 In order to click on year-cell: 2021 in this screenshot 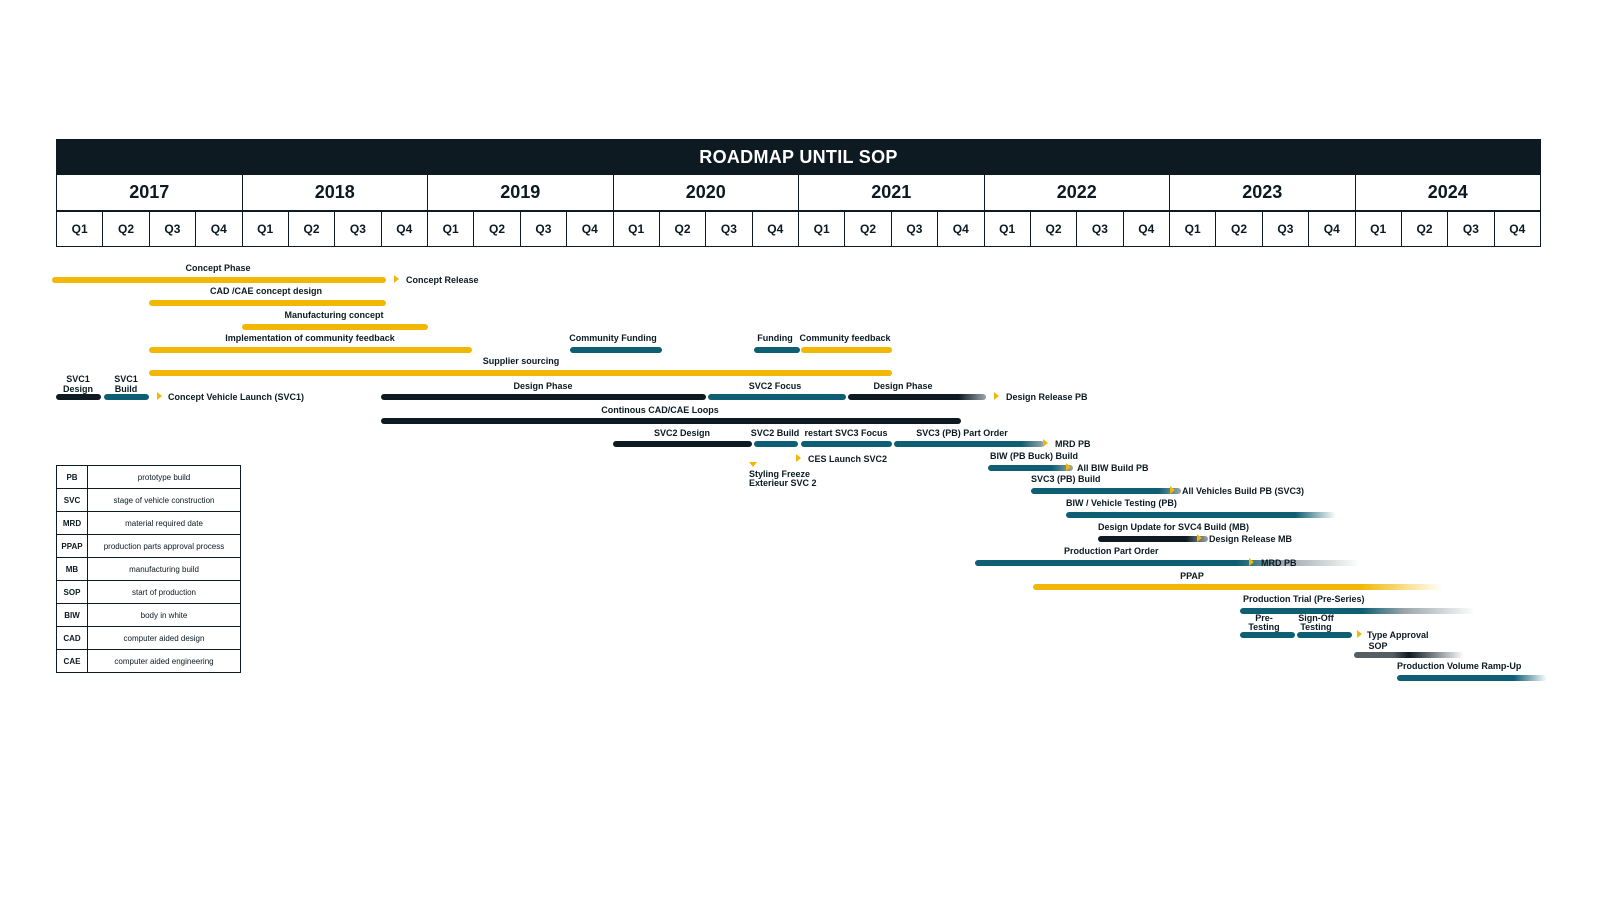, I will do `click(891, 193)`.